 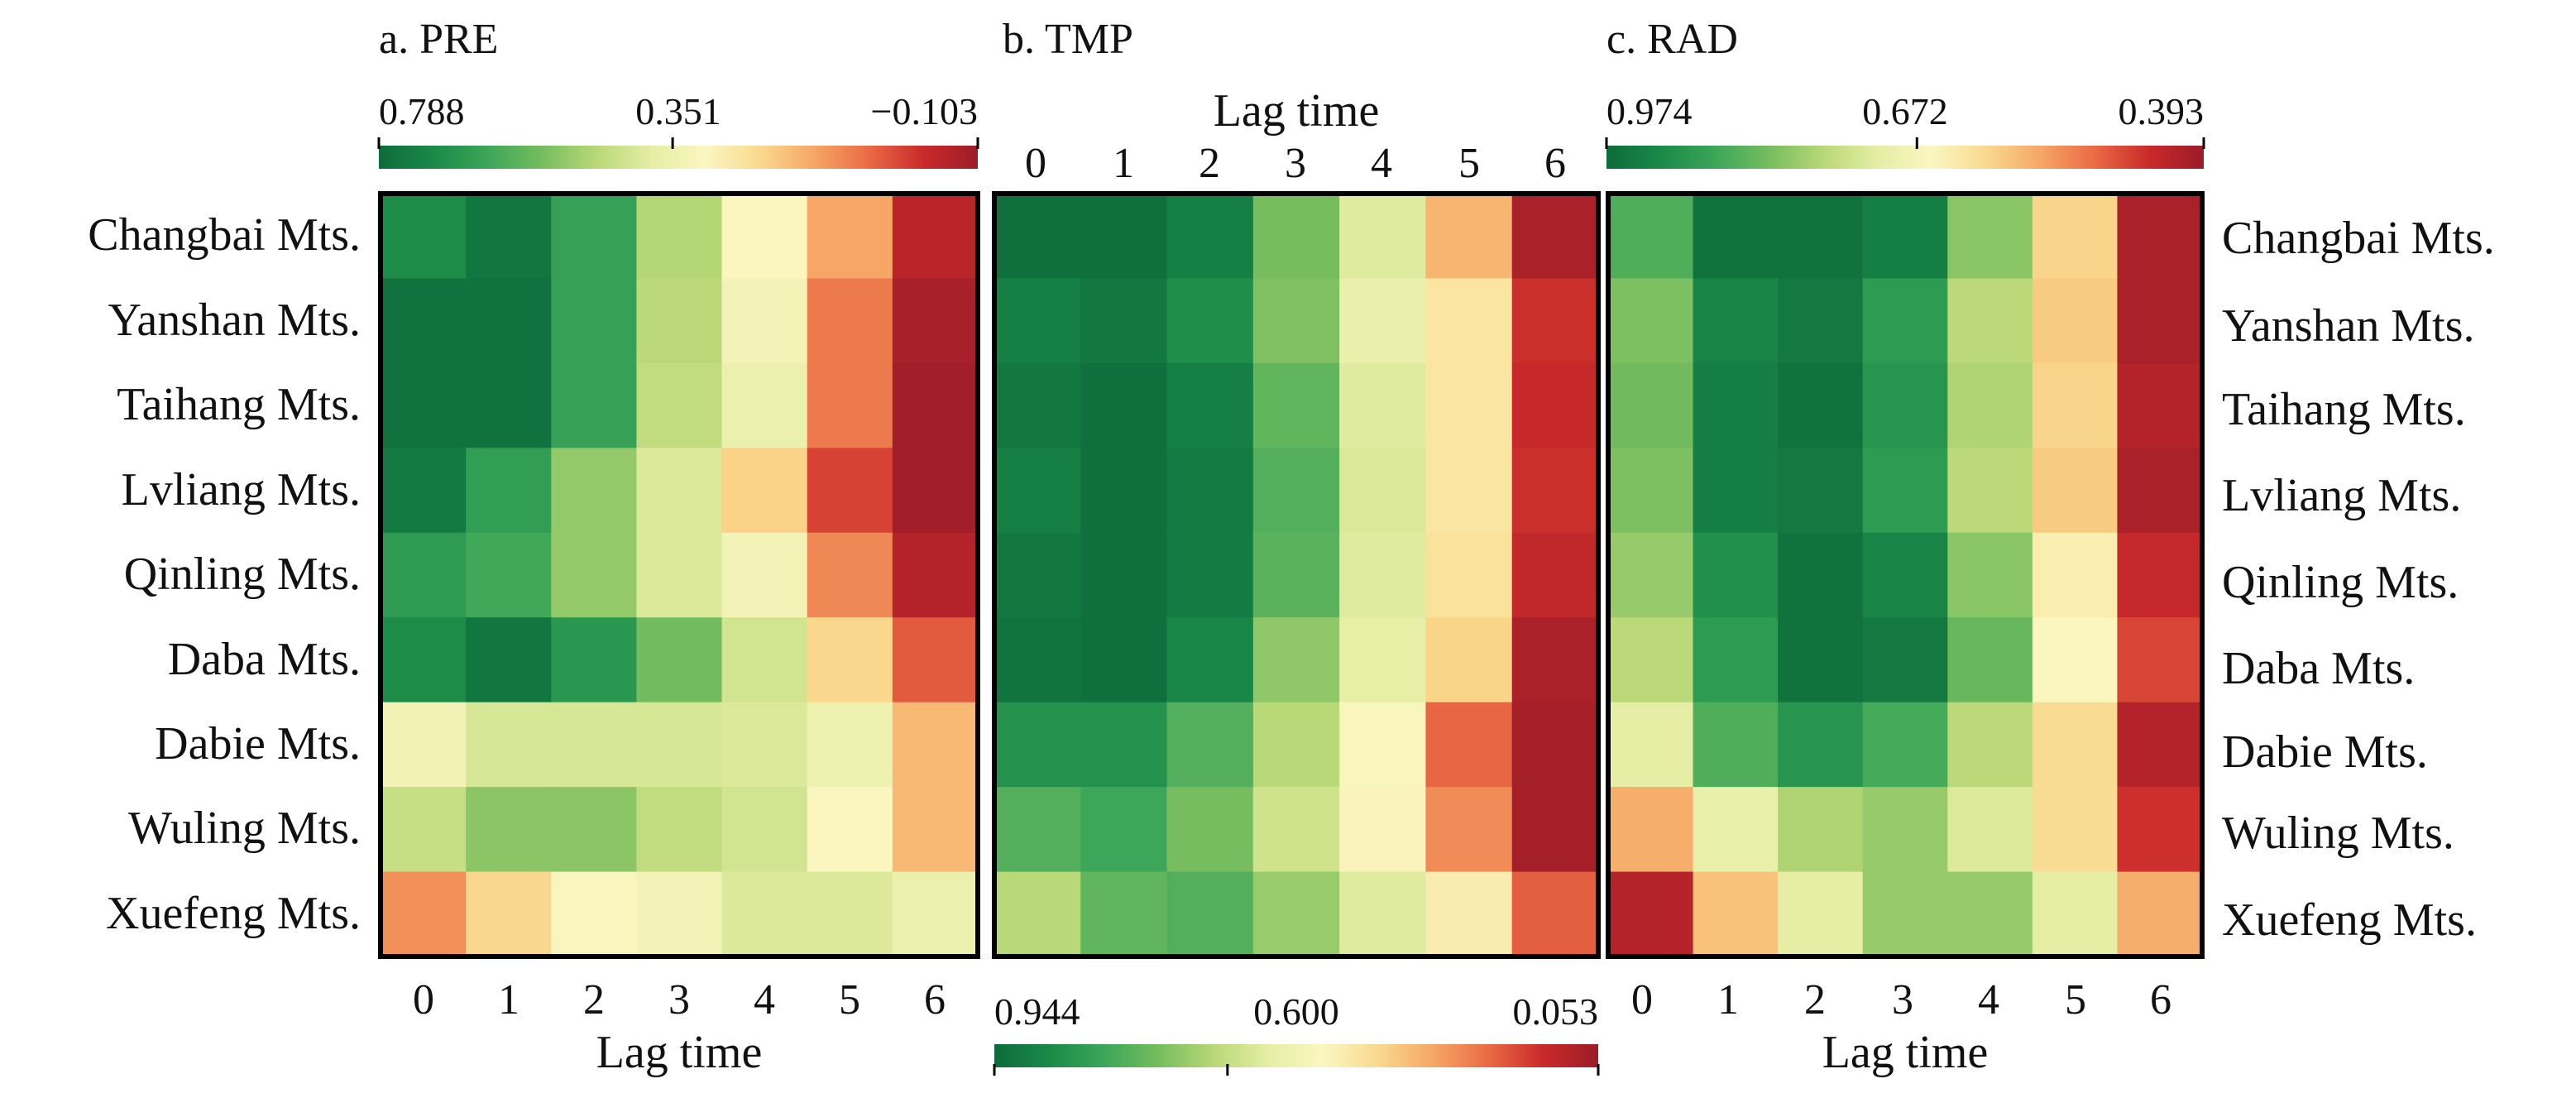 I want to click on region-label: Wuling Mts., so click(x=2338, y=834).